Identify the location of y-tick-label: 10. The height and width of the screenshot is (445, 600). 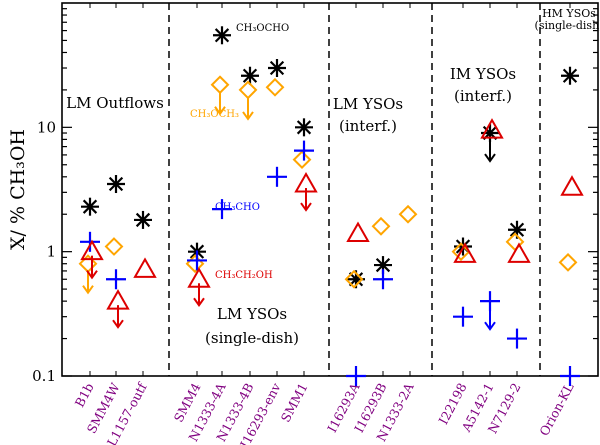
(46, 127).